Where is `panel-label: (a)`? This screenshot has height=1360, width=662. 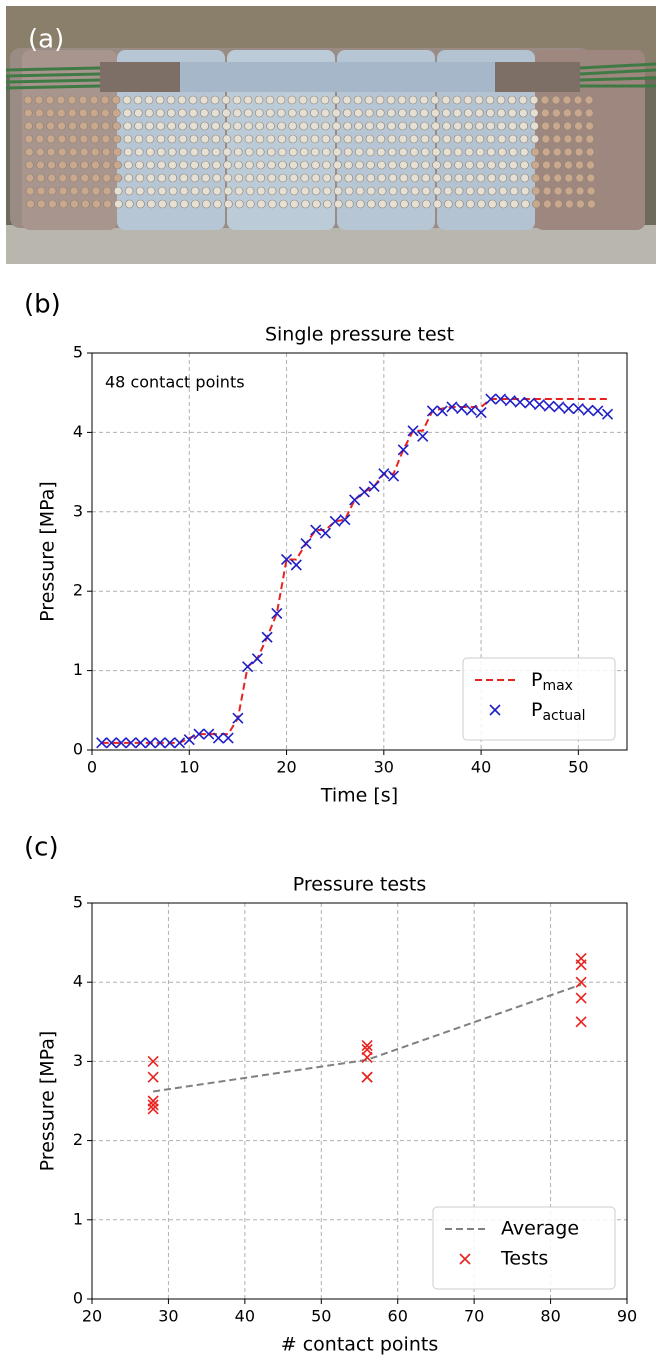 panel-label: (a) is located at coordinates (46, 40).